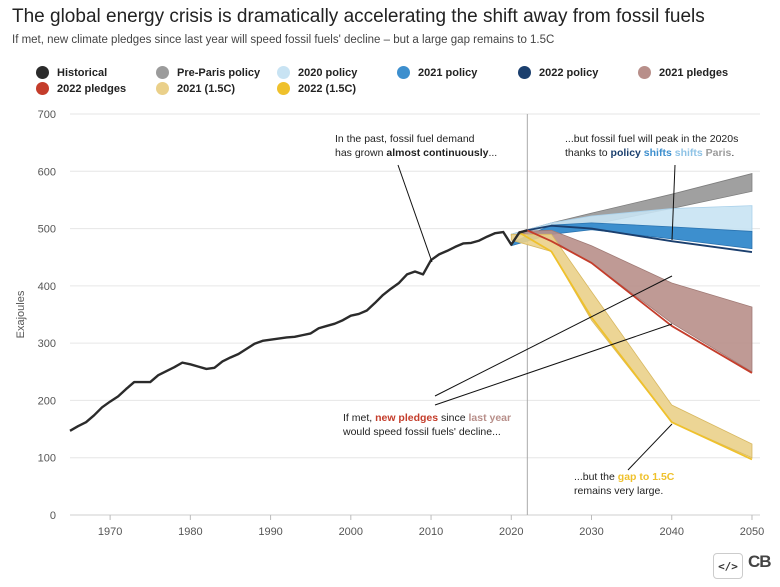 Image resolution: width=780 pixels, height=587 pixels. Describe the element at coordinates (427, 418) in the screenshot. I see `annotation-pledges-line1: If met, new pledges since last year` at that location.